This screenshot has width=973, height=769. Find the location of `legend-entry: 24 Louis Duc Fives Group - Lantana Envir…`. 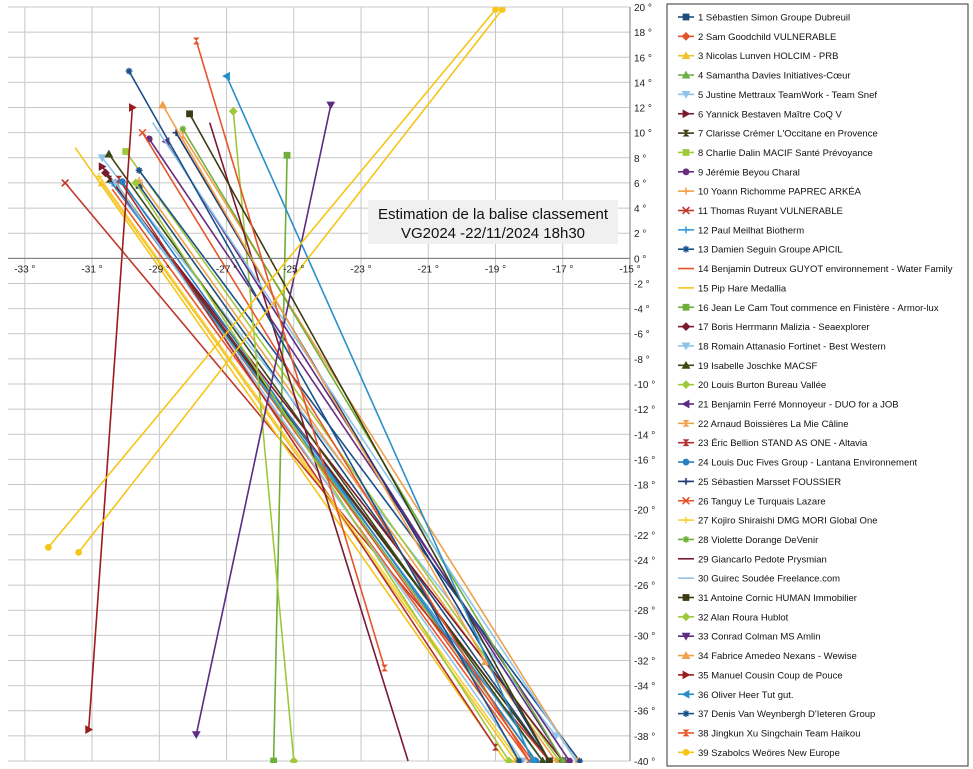

legend-entry: 24 Louis Duc Fives Group - Lantana Envir… is located at coordinates (798, 463).